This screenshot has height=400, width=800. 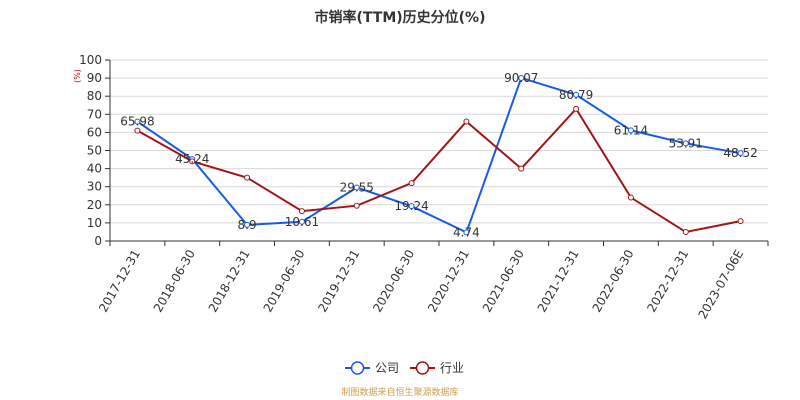 I want to click on data-label: 65.98, so click(x=137, y=122).